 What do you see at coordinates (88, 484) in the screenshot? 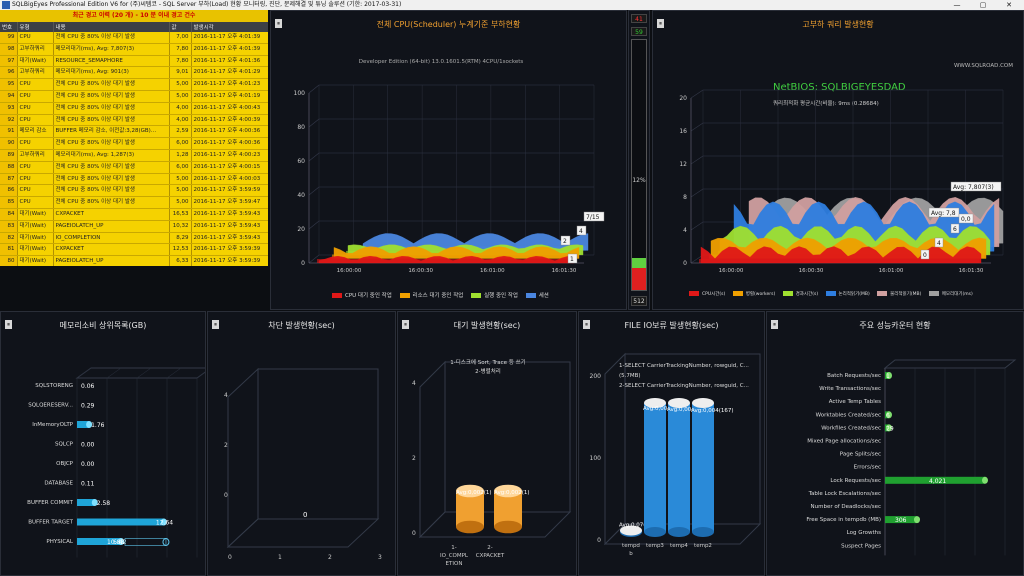
I see `data-label: 0.11` at bounding box center [88, 484].